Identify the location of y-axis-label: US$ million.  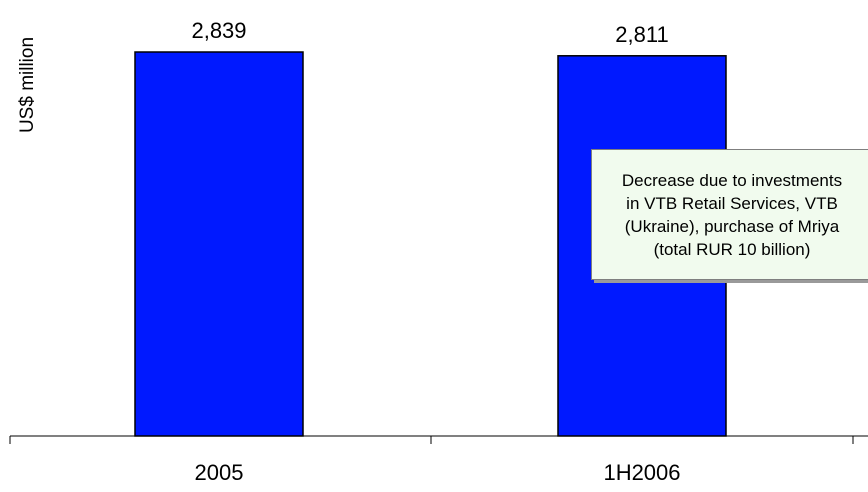
(28, 85).